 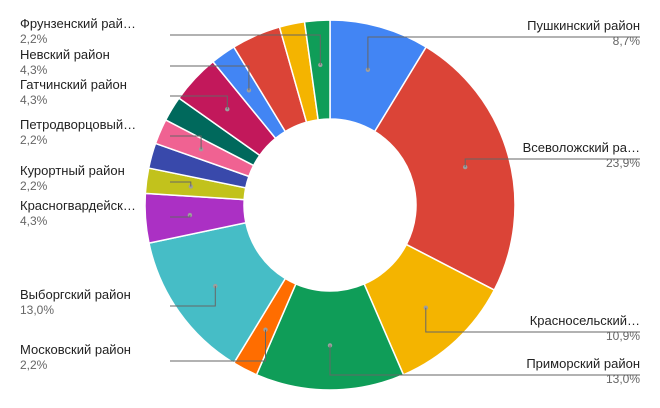 What do you see at coordinates (34, 140) in the screenshot?
I see `slice-pct-label-9: 2,2%` at bounding box center [34, 140].